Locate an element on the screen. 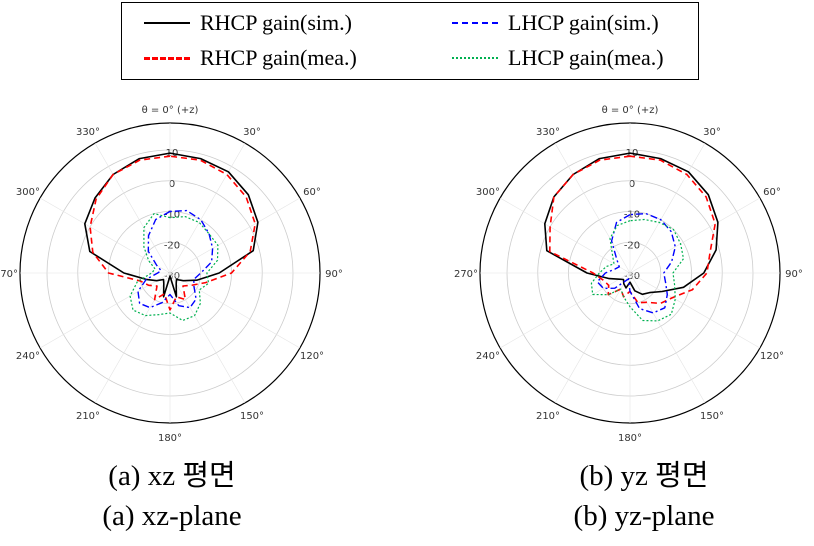  radial-tick-label: -10 is located at coordinates (172, 215).